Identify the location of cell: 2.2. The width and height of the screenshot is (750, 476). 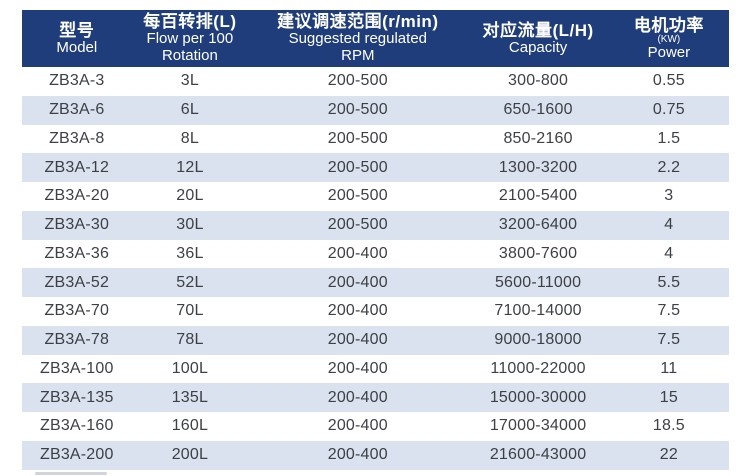
(669, 167).